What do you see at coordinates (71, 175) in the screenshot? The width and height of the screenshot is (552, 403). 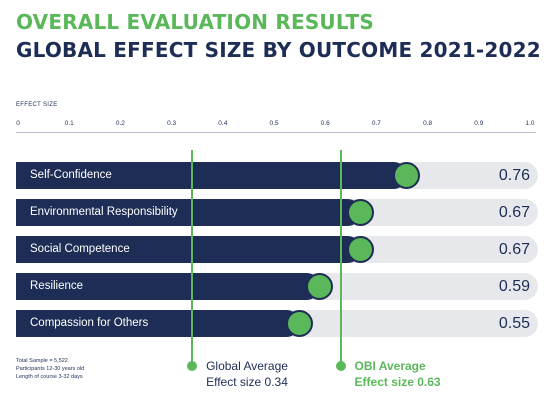 I see `bar-category-label: Self-Confidence` at bounding box center [71, 175].